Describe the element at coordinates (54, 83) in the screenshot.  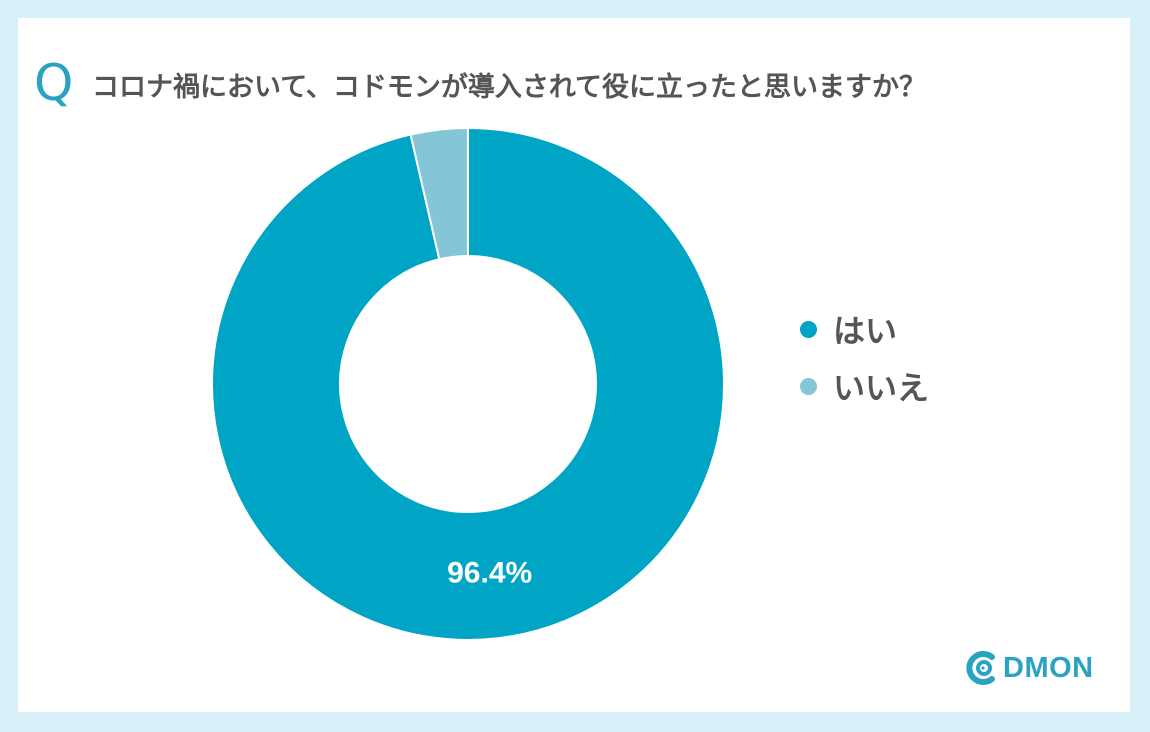
I see `q-mark: Q` at that location.